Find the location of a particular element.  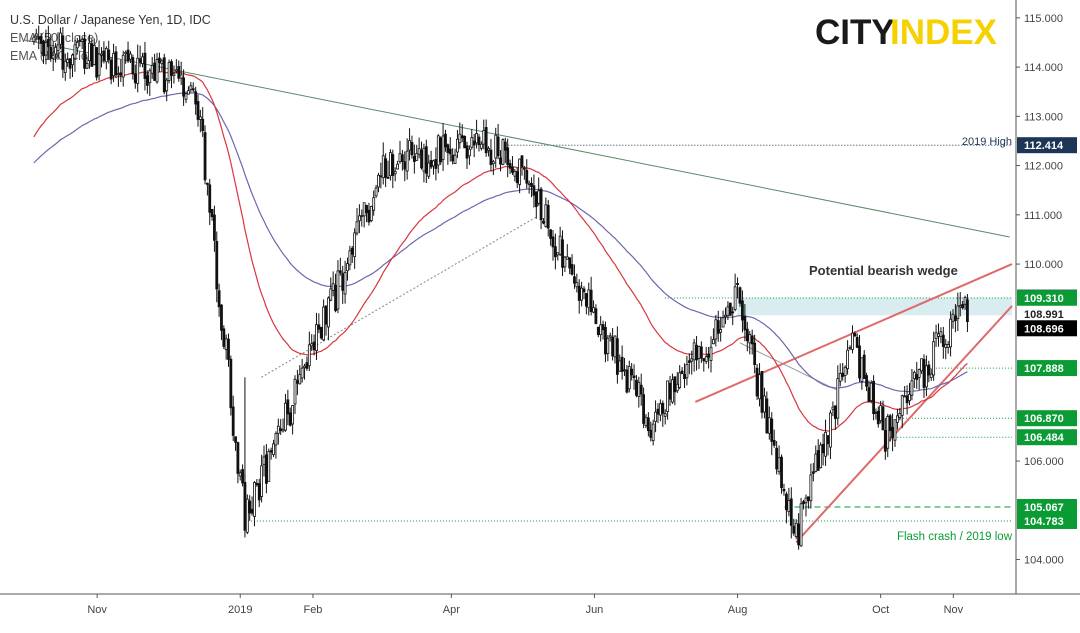

zone-layer is located at coordinates (874, 306).